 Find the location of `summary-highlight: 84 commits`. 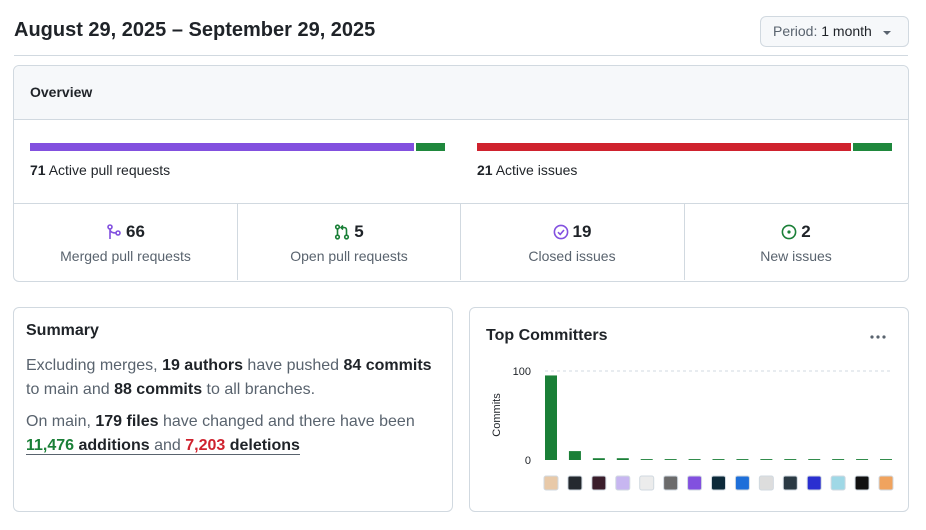

summary-highlight: 84 commits is located at coordinates (387, 365).